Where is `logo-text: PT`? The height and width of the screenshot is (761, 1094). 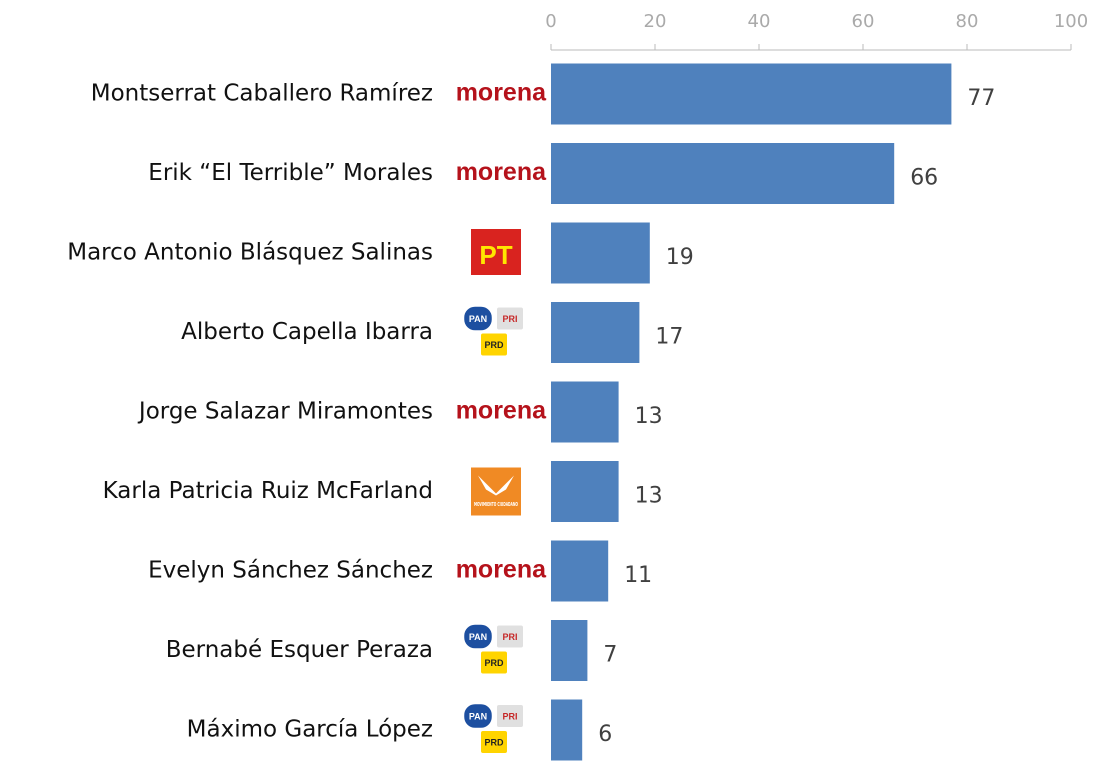 logo-text: PT is located at coordinates (495, 255).